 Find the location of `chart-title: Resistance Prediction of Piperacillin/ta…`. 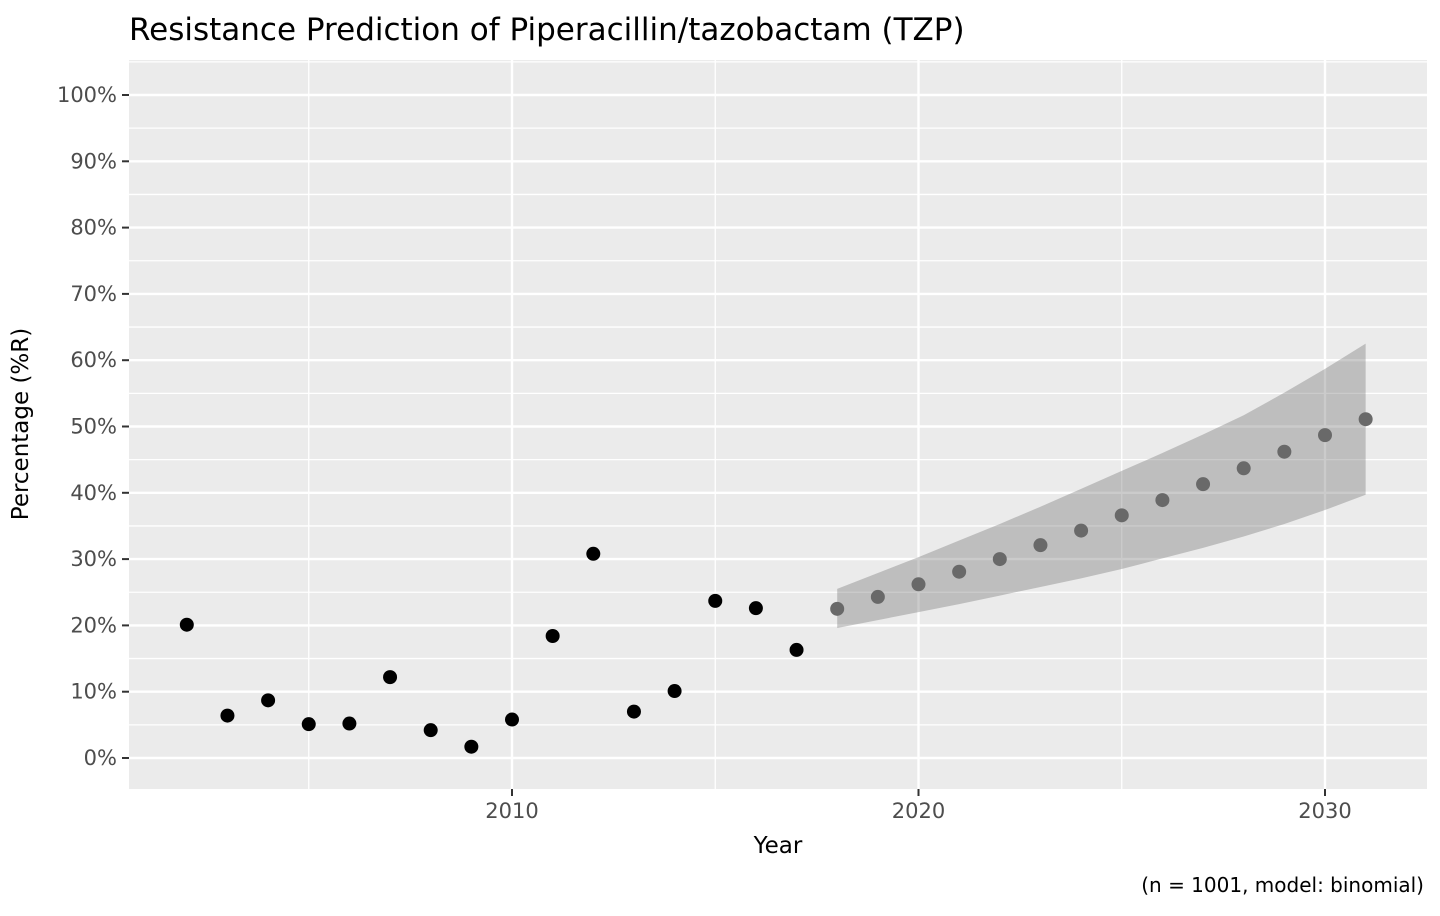

chart-title: Resistance Prediction of Piperacillin/ta… is located at coordinates (547, 30).